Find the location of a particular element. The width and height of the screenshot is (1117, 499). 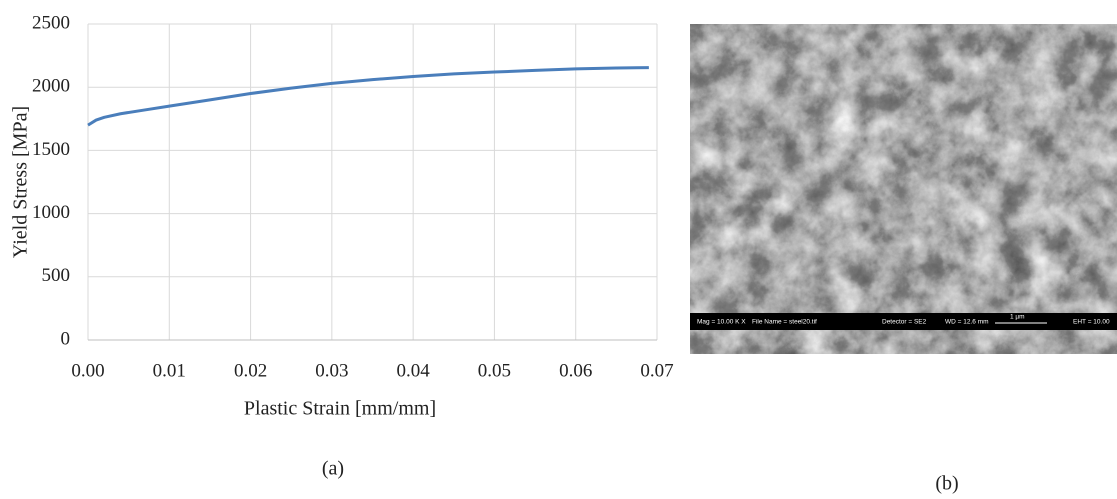

y-tick-label: 0 is located at coordinates (66, 338).